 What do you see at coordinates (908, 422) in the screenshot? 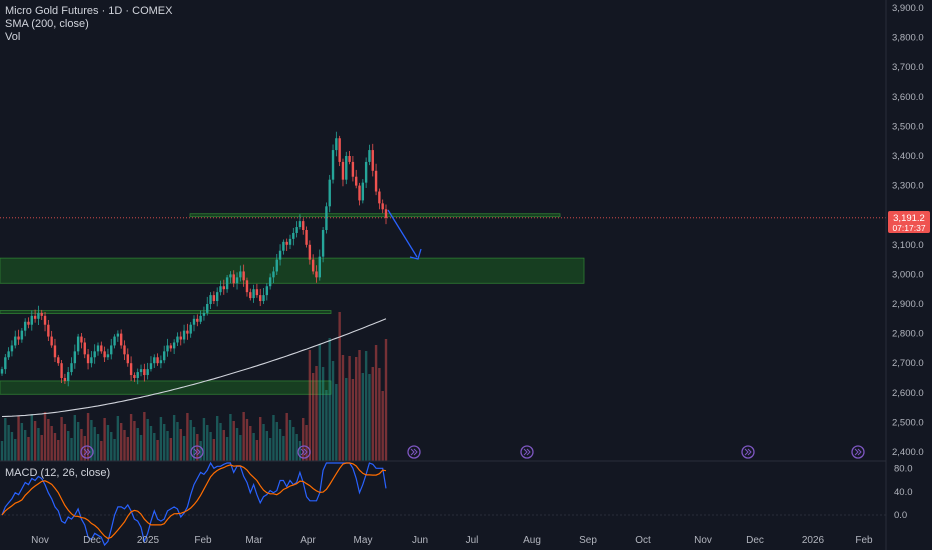
I see `price-tick-label: 2,500.0` at bounding box center [908, 422].